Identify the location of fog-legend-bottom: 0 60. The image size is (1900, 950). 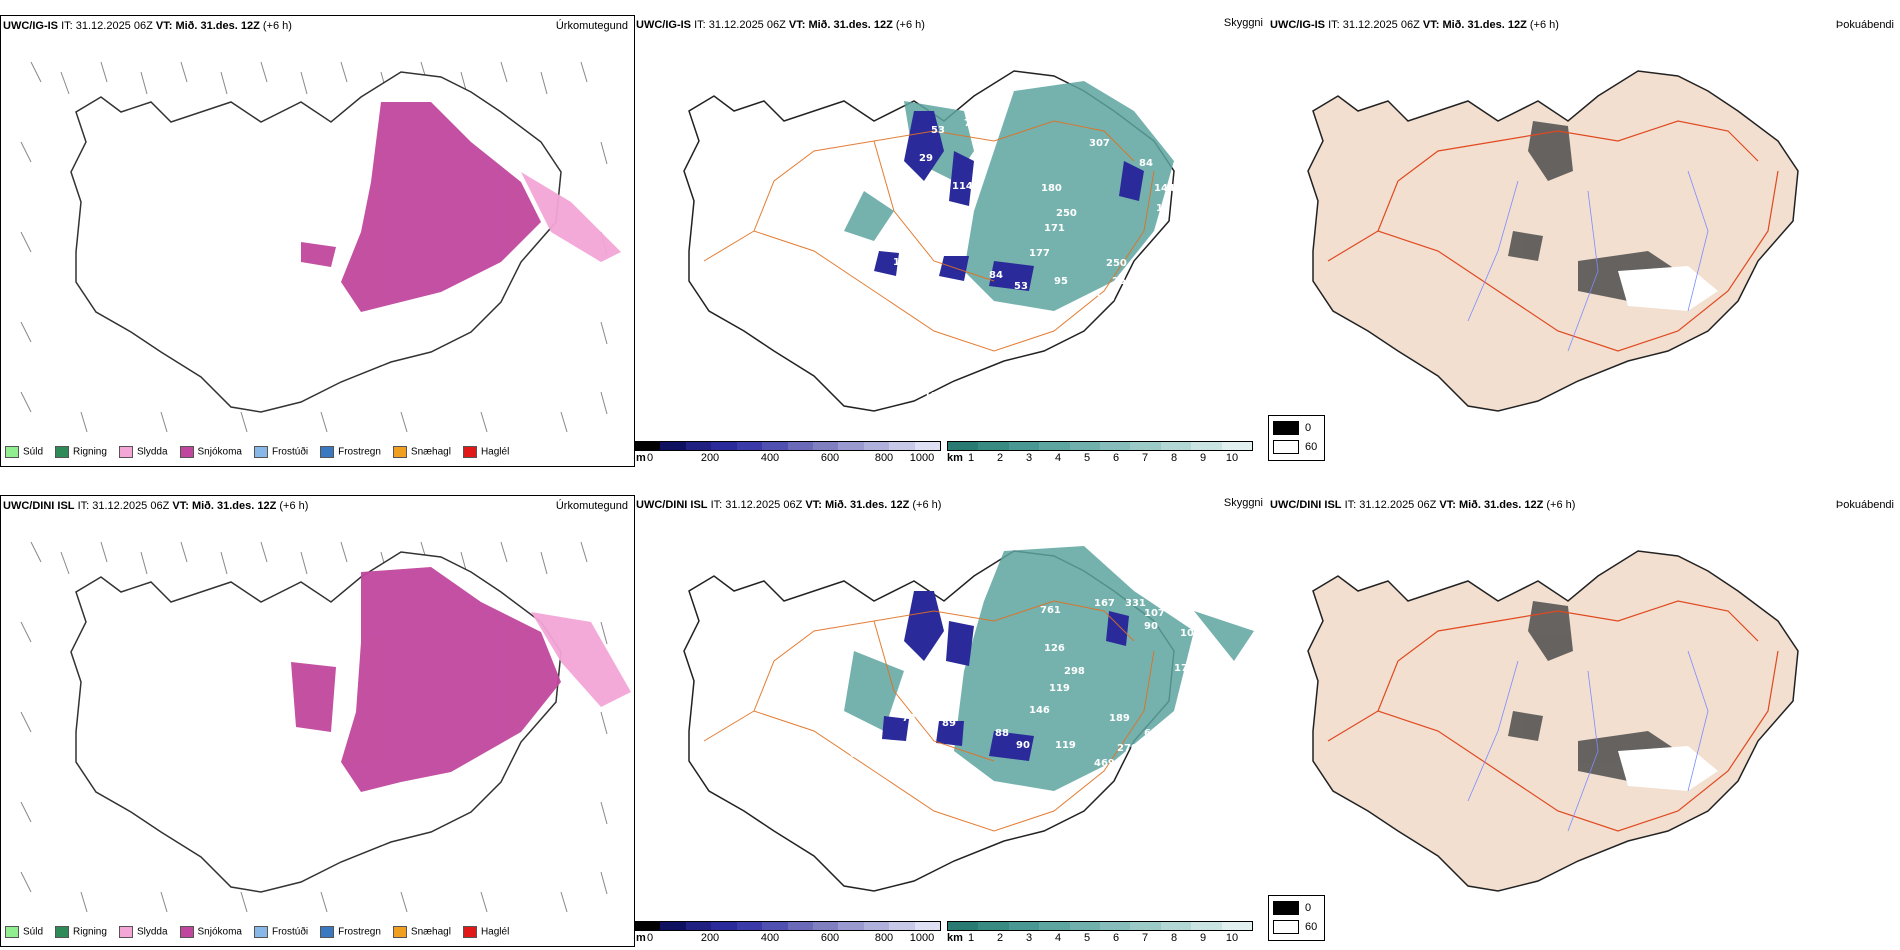
(1296, 918).